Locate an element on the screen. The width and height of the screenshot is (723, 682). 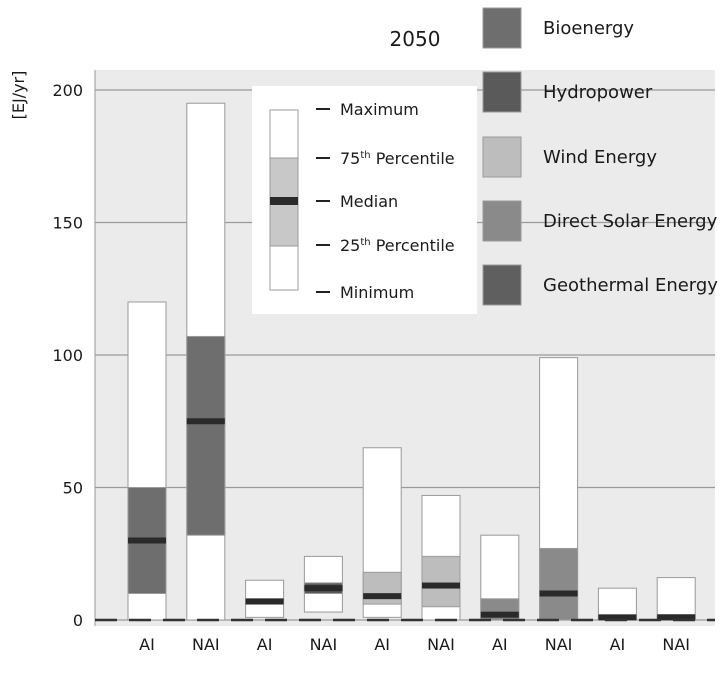
box-legend-label: Median is located at coordinates (369, 201).